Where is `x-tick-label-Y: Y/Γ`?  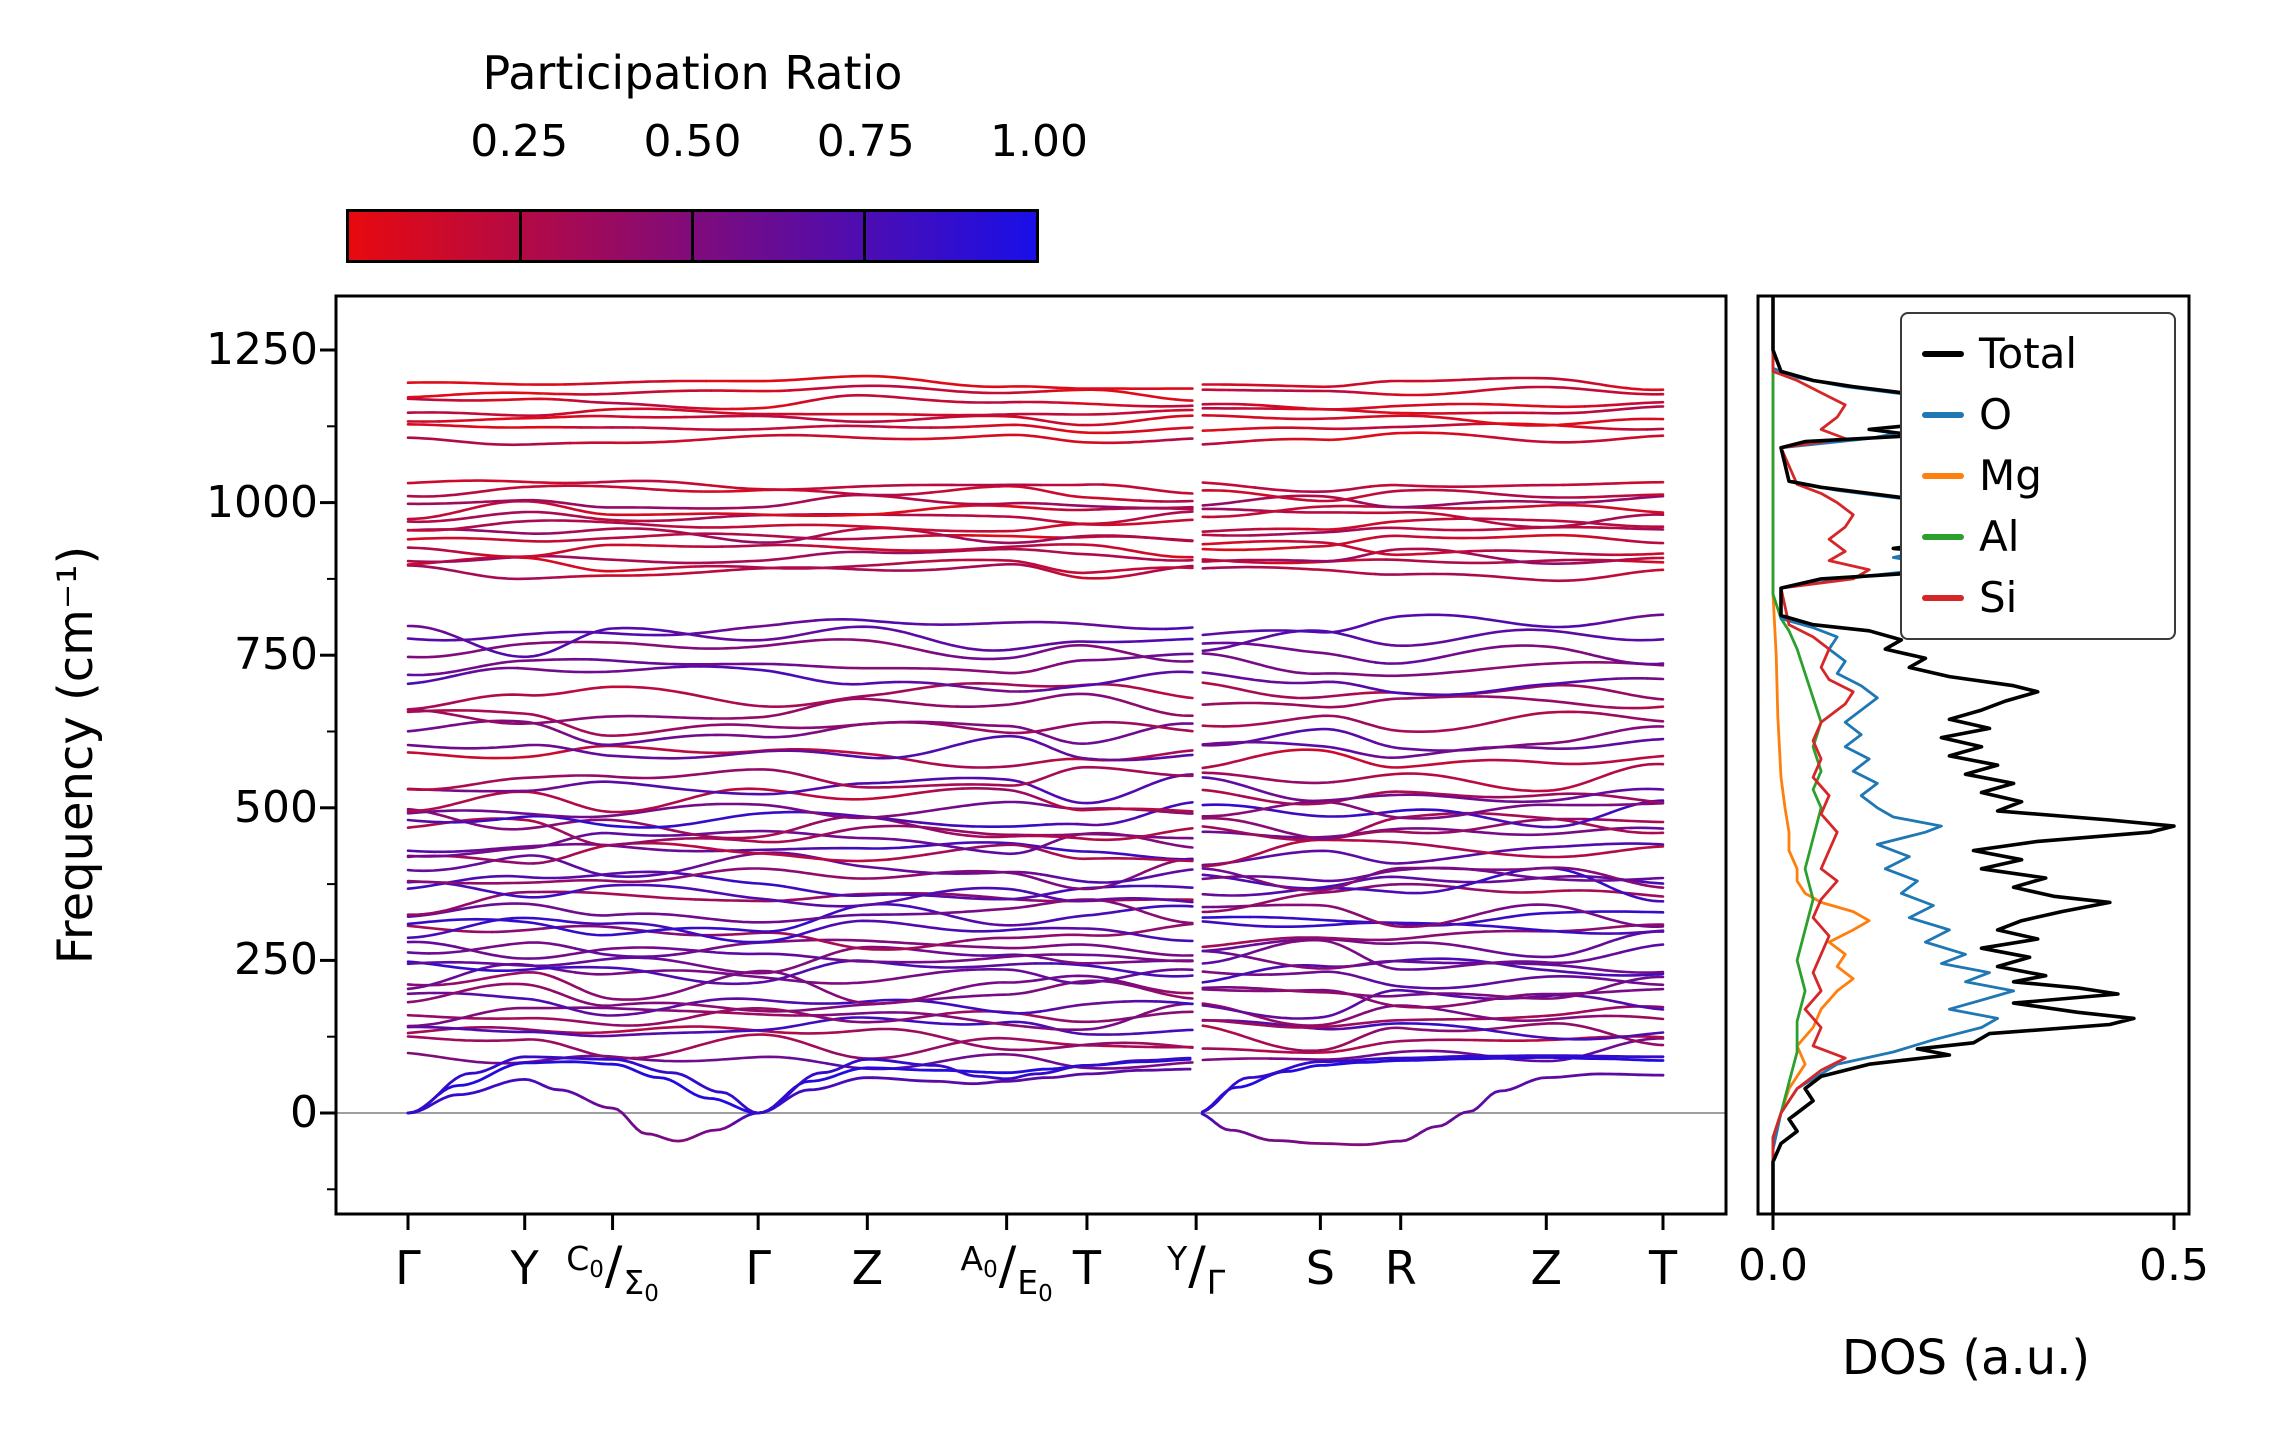 x-tick-label-Y: Y/Γ is located at coordinates (1196, 1269).